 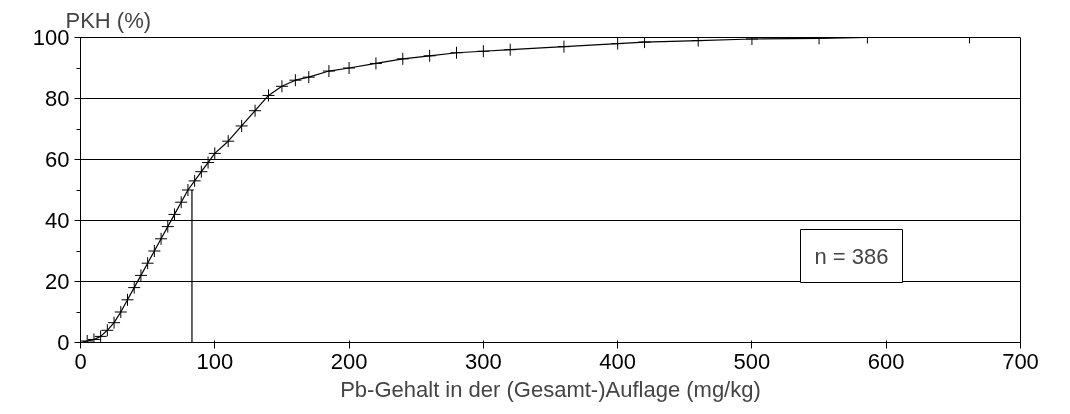 What do you see at coordinates (483, 361) in the screenshot?
I see `x-tick-label: 300` at bounding box center [483, 361].